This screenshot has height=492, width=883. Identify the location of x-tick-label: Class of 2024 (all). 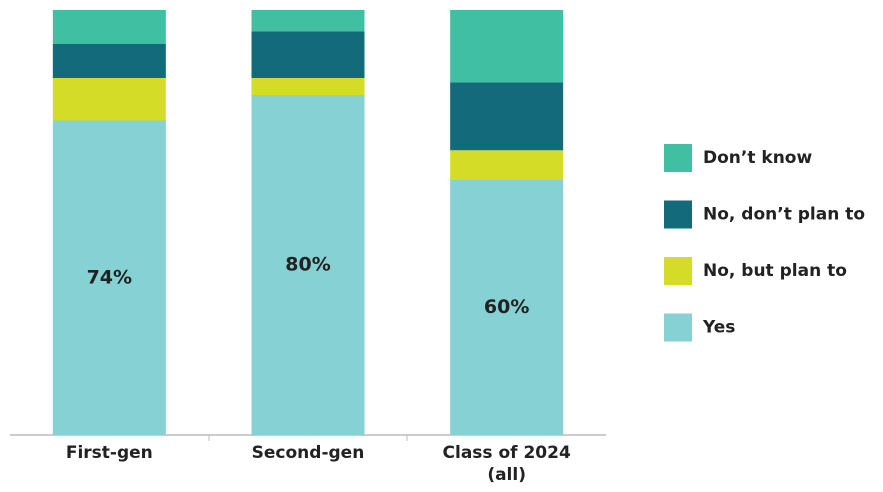
(506, 464).